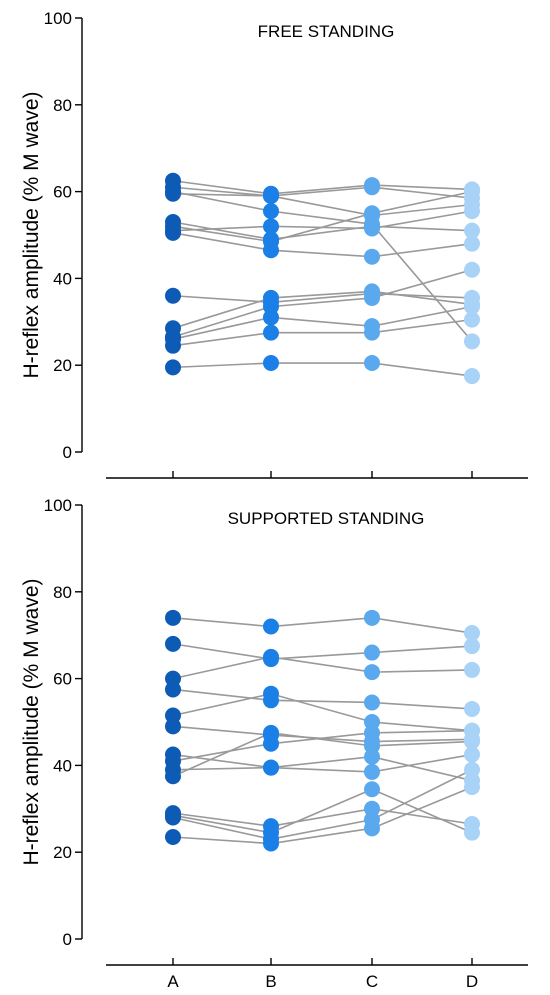  What do you see at coordinates (173, 981) in the screenshot?
I see `x-tick-label: A` at bounding box center [173, 981].